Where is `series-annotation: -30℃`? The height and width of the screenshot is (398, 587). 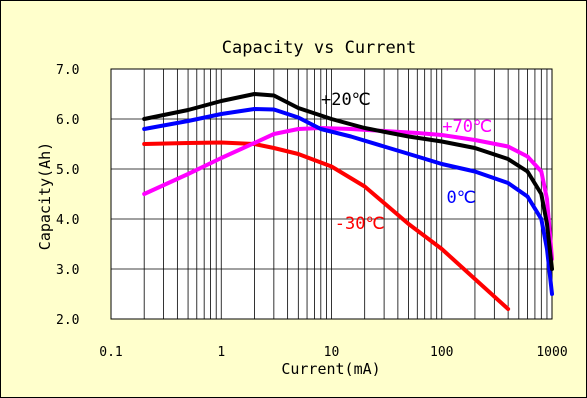
series-annotation: -30℃ is located at coordinates (360, 224).